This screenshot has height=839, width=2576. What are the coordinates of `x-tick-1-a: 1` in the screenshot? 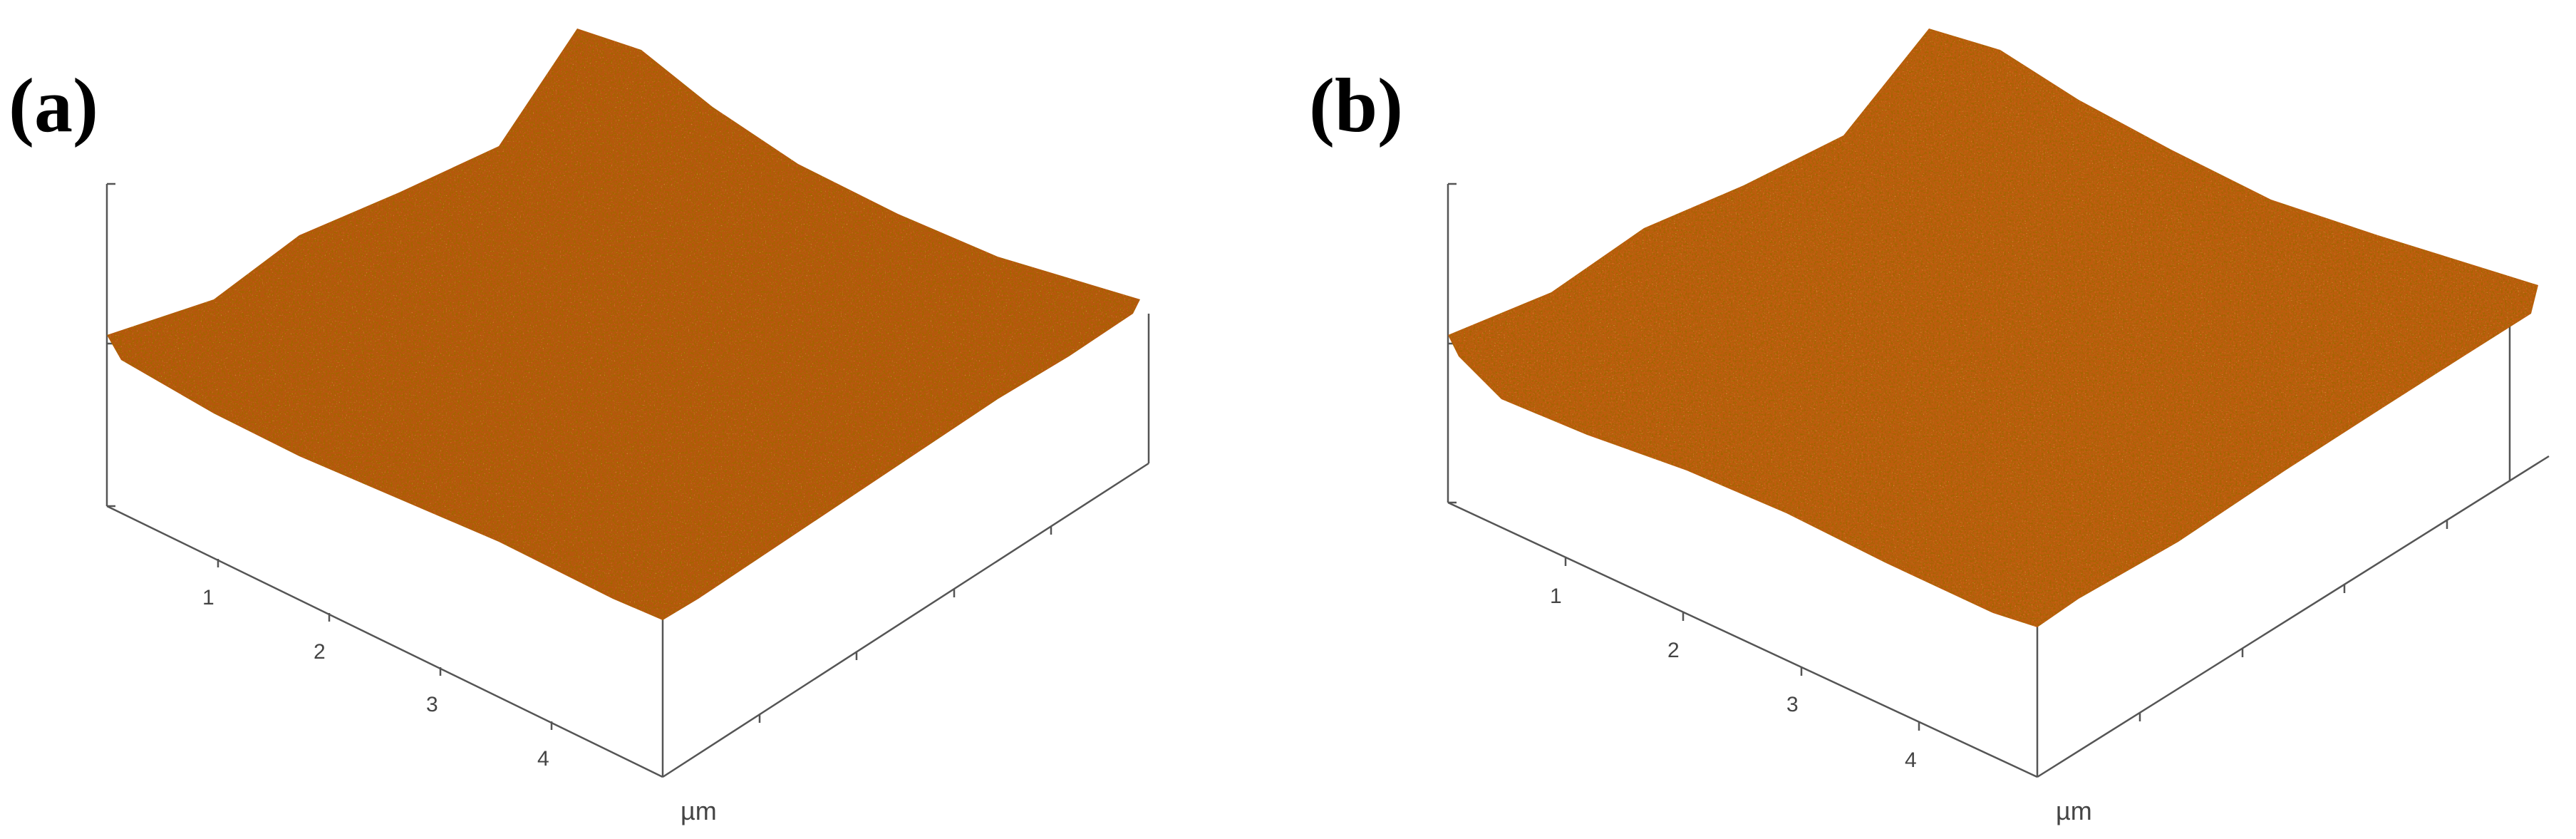 It's located at (208, 597).